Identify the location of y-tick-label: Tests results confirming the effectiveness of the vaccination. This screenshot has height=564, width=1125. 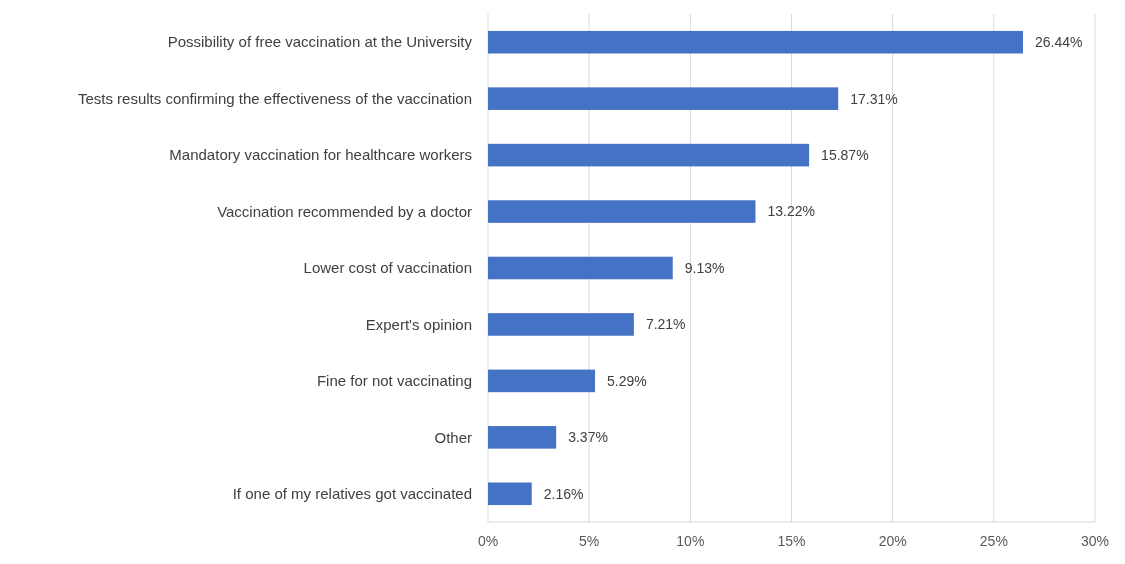
(274, 98).